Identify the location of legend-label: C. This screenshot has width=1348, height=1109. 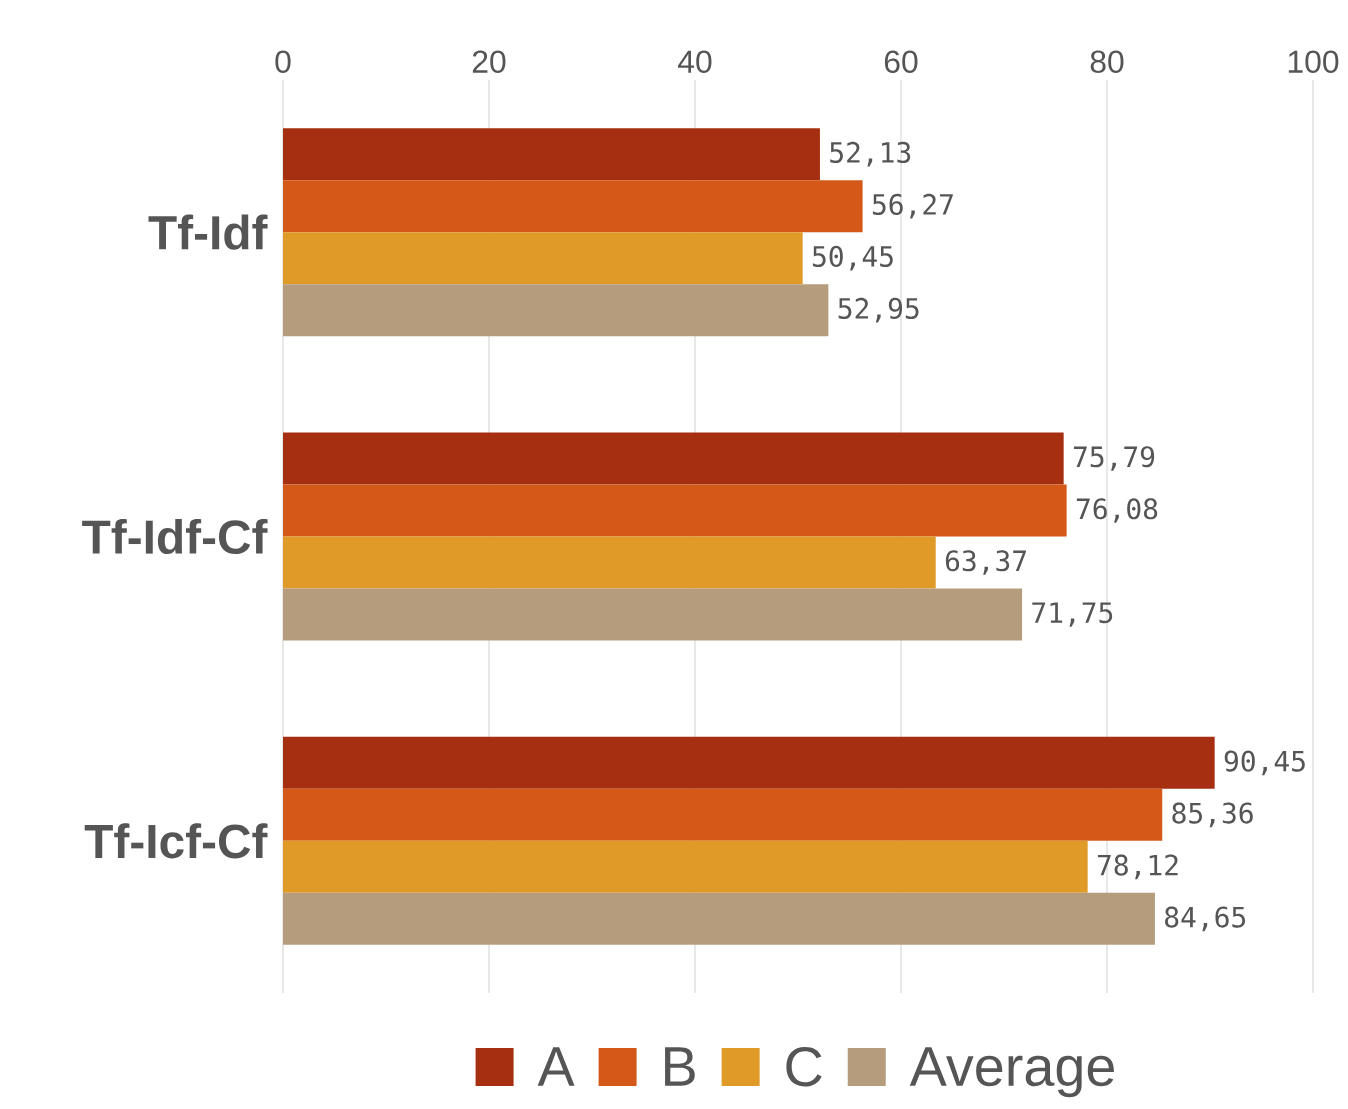
(804, 1067).